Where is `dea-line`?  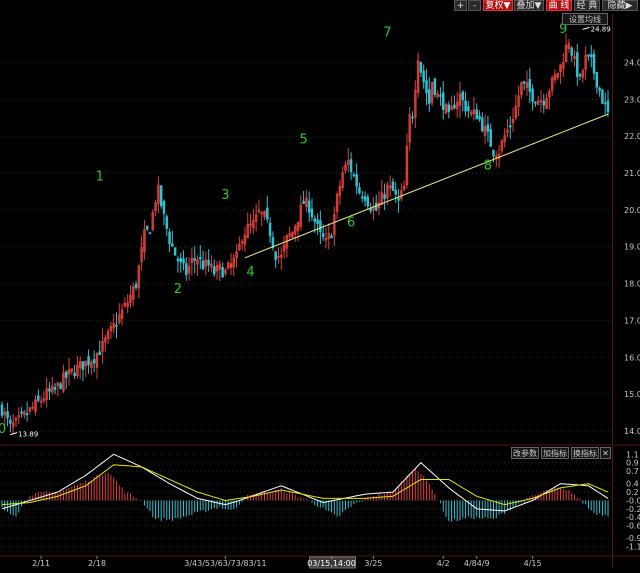 dea-line is located at coordinates (305, 485).